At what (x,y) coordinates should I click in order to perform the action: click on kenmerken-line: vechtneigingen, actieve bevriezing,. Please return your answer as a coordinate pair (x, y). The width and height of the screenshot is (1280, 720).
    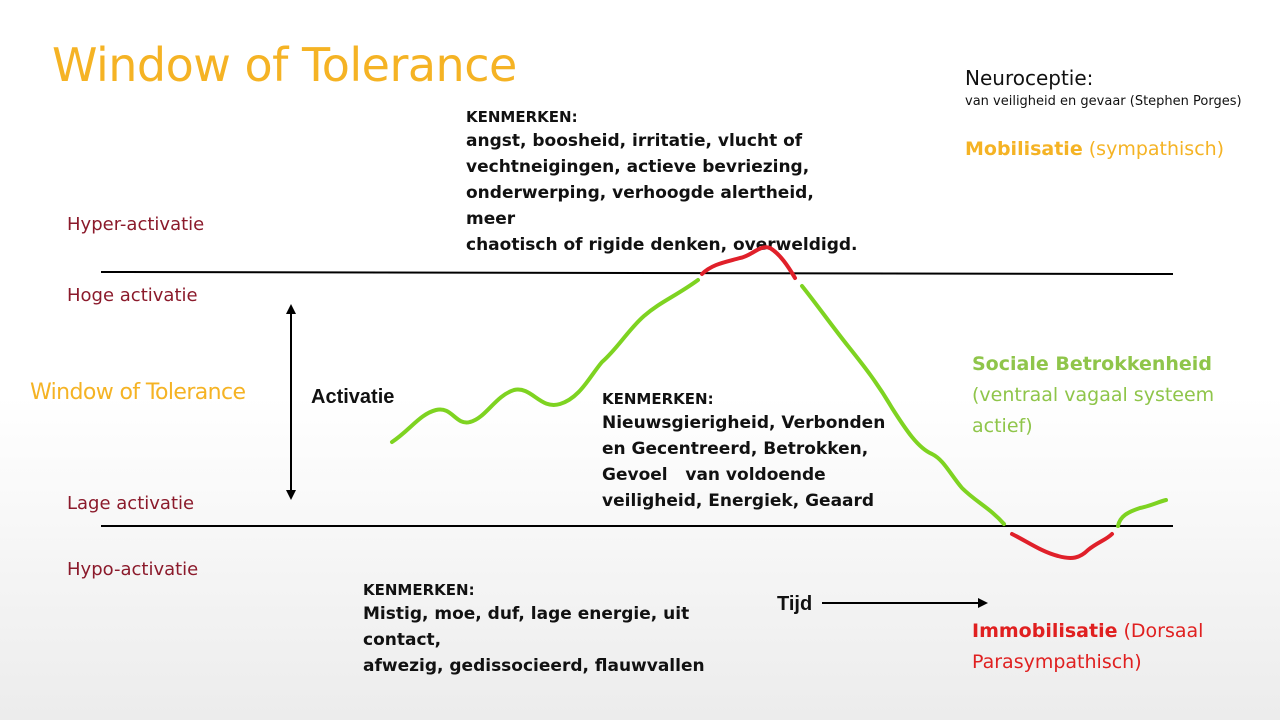
    Looking at the image, I should click on (638, 167).